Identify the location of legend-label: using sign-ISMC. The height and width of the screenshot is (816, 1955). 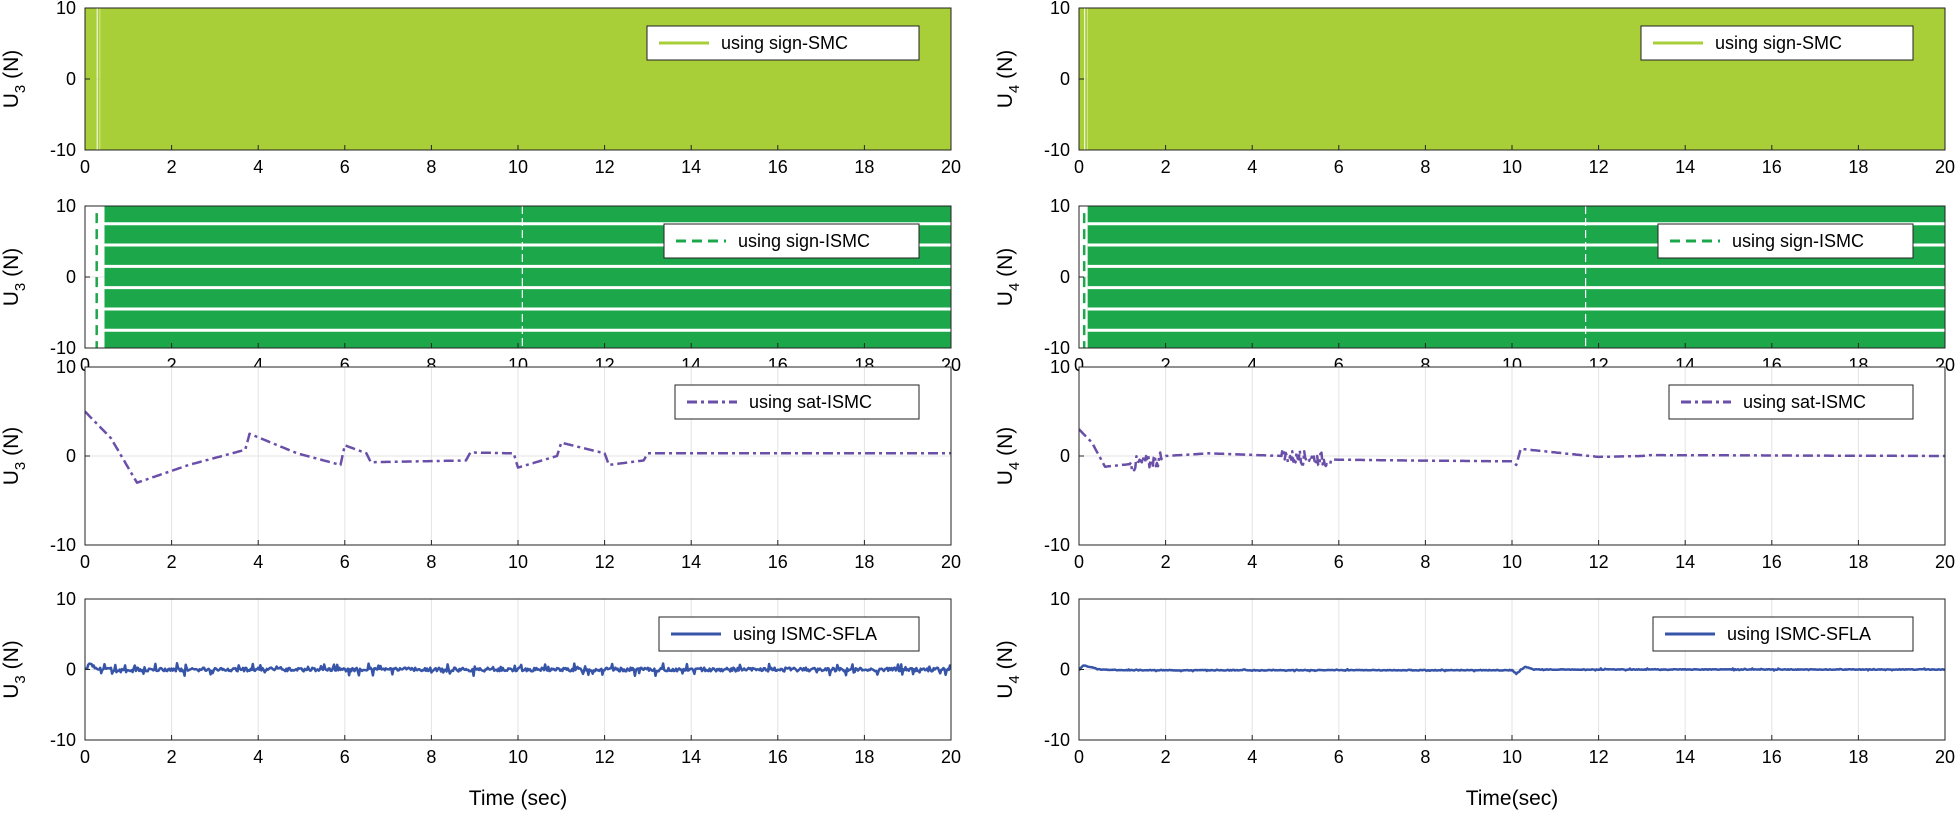
(804, 241).